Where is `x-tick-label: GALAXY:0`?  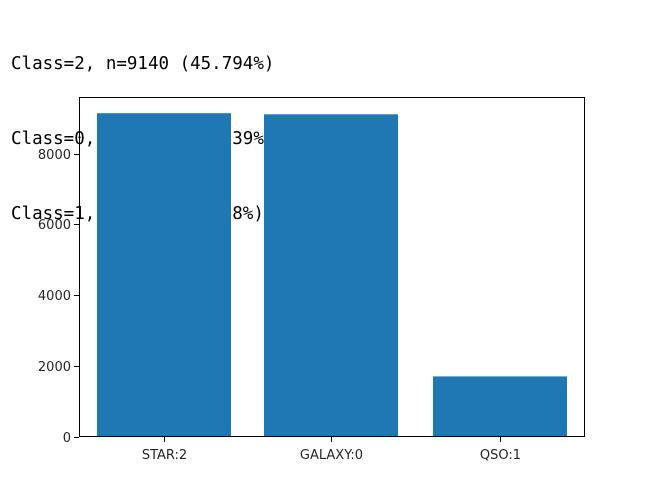
x-tick-label: GALAXY:0 is located at coordinates (331, 455).